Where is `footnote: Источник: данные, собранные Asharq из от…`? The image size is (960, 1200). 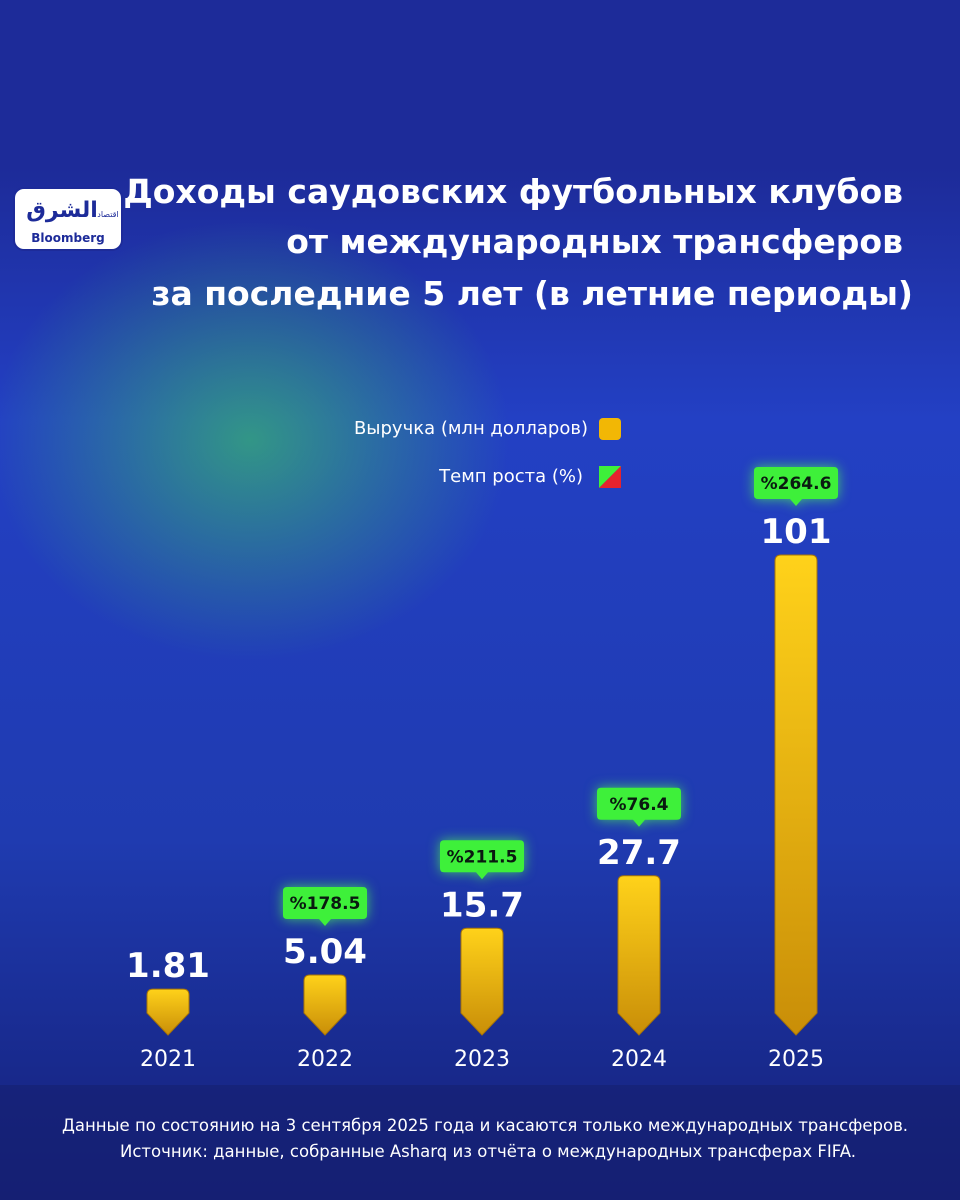 footnote: Источник: данные, собранные Asharq из от… is located at coordinates (488, 1151).